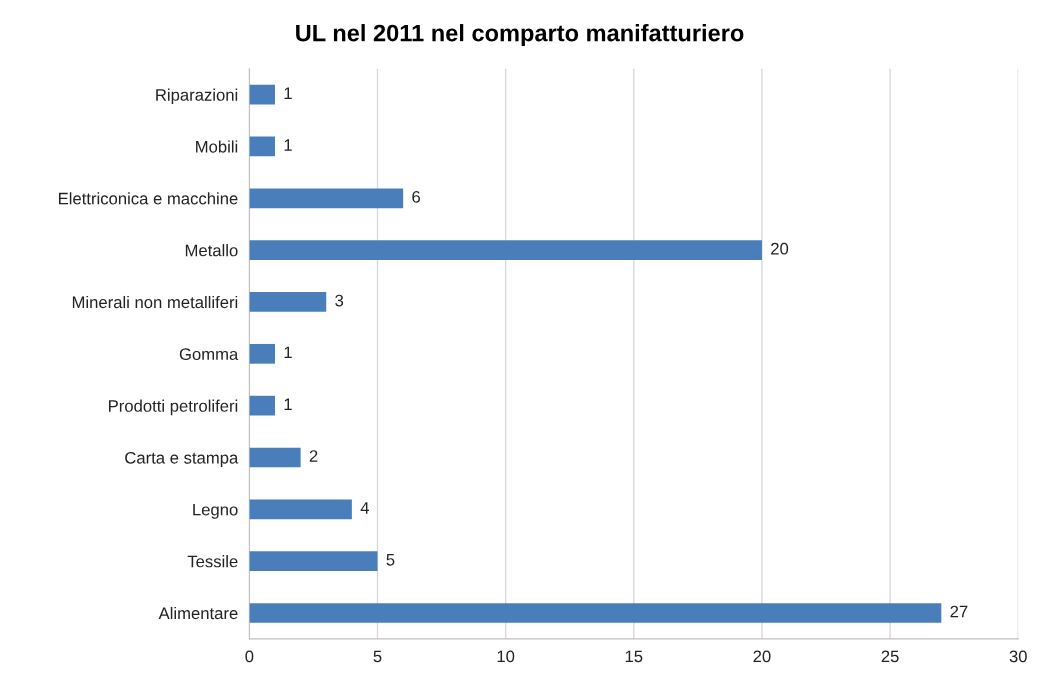 This screenshot has height=687, width=1039. What do you see at coordinates (890, 656) in the screenshot?
I see `x-tick-label: 25` at bounding box center [890, 656].